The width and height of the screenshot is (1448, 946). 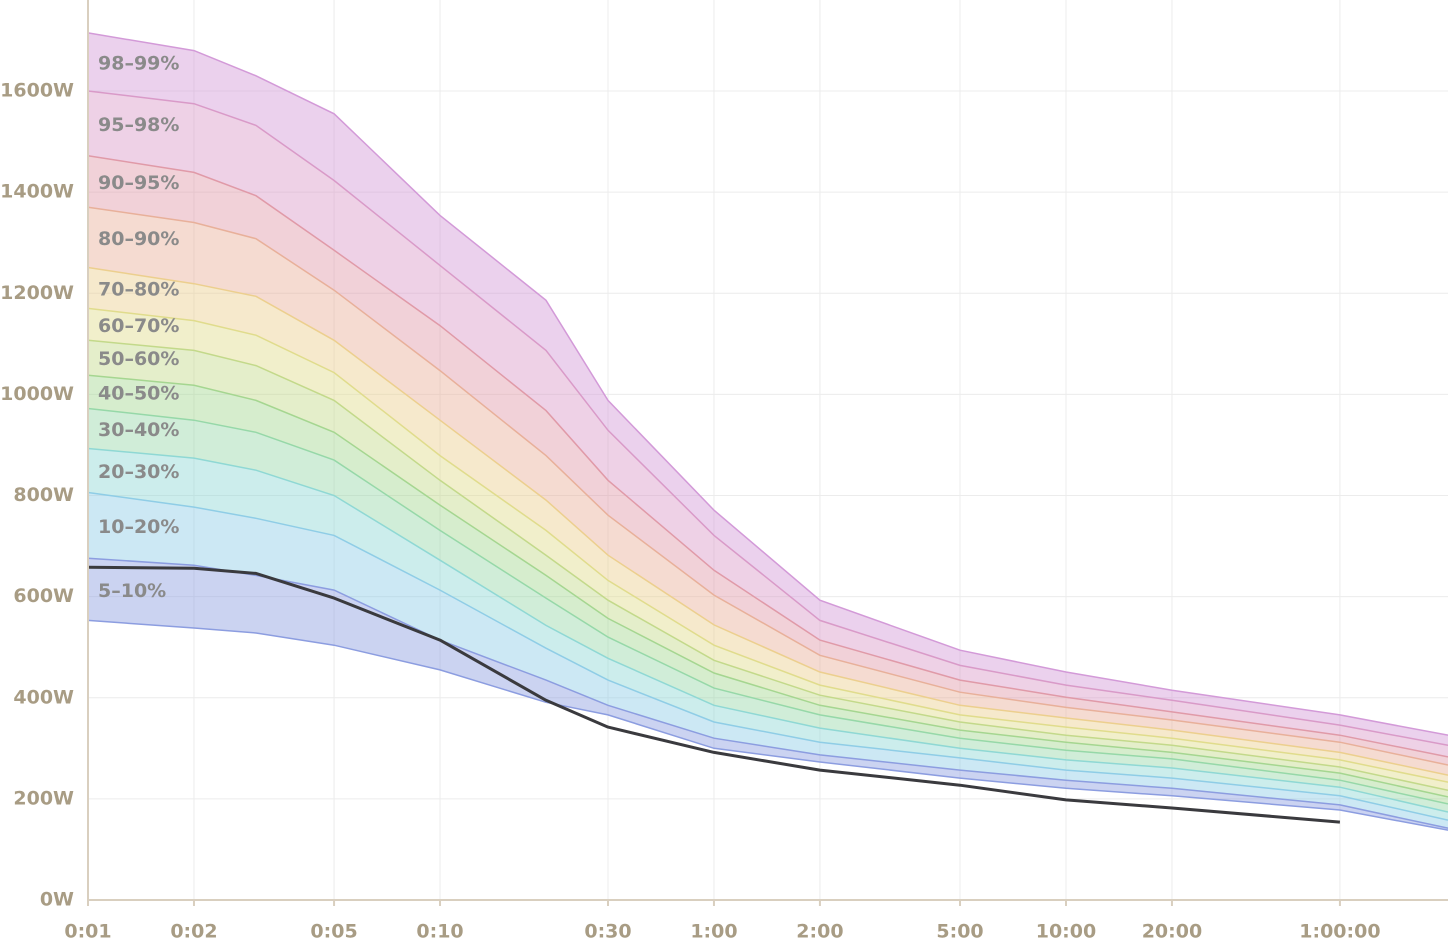 I want to click on band-label: 10–20%, so click(x=138, y=527).